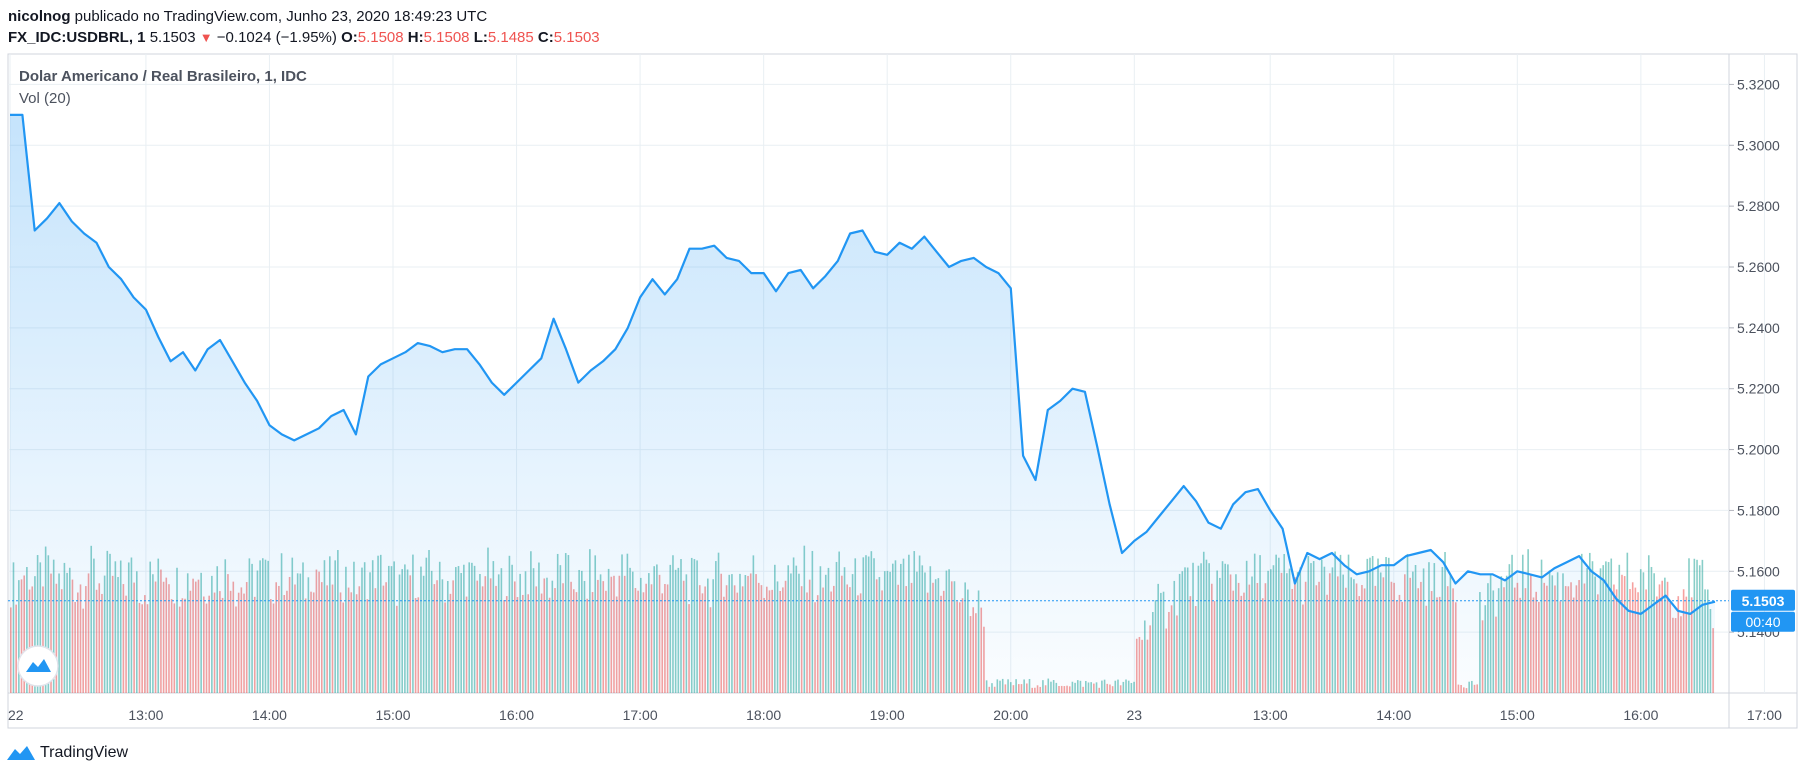 Image resolution: width=1805 pixels, height=778 pixels. Describe the element at coordinates (1758, 84) in the screenshot. I see `y-tick-label: 5.3200` at that location.